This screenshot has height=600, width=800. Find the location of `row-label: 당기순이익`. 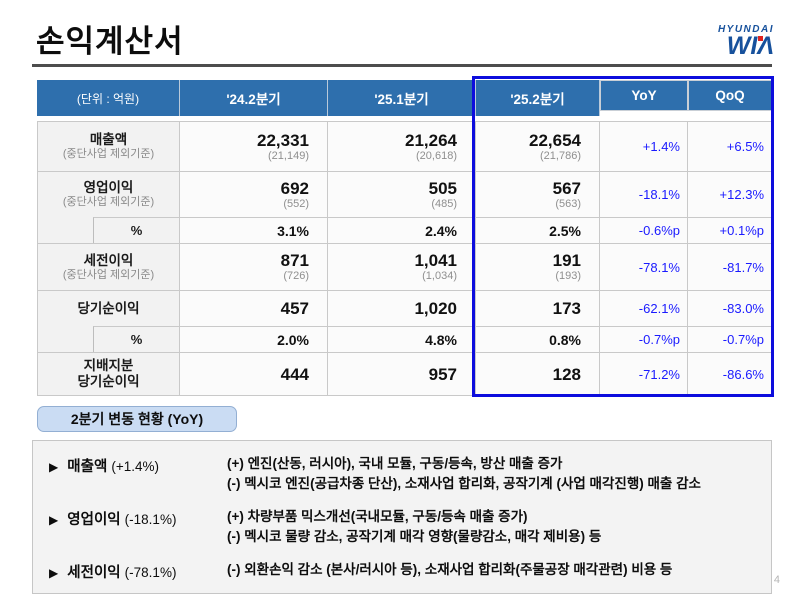

row-label: 당기순이익 is located at coordinates (108, 308).